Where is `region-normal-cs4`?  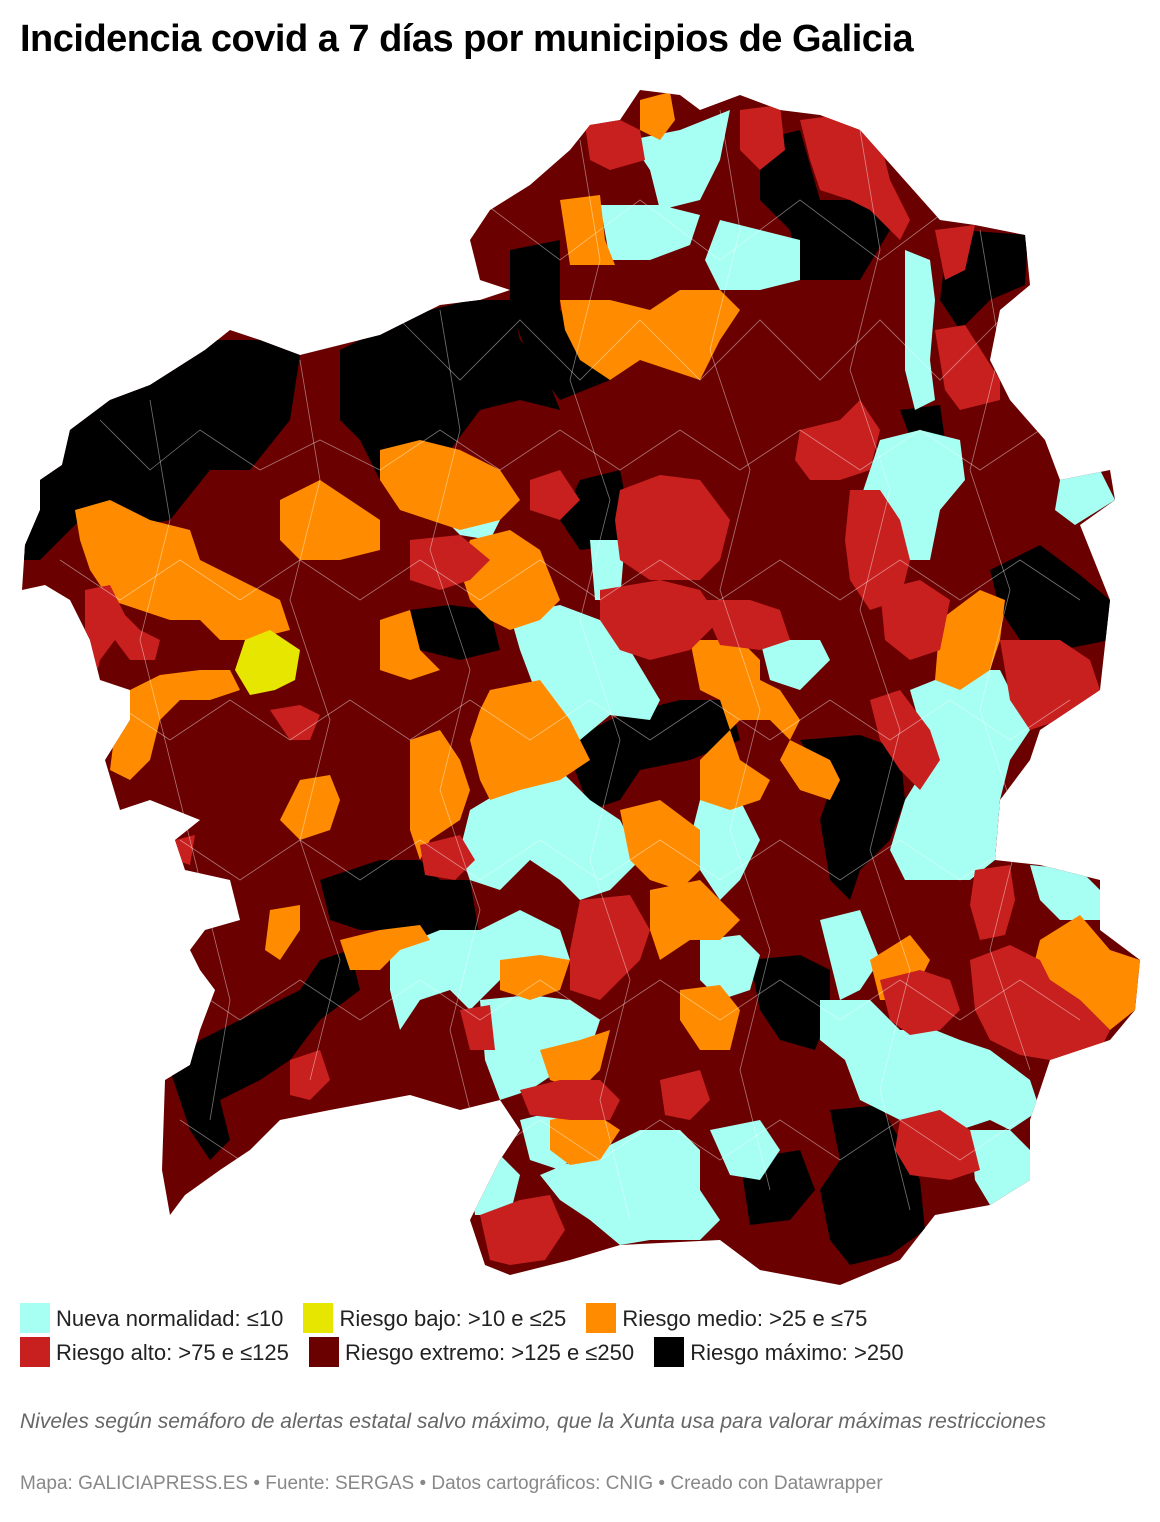 region-normal-cs4 is located at coordinates (540, 1047).